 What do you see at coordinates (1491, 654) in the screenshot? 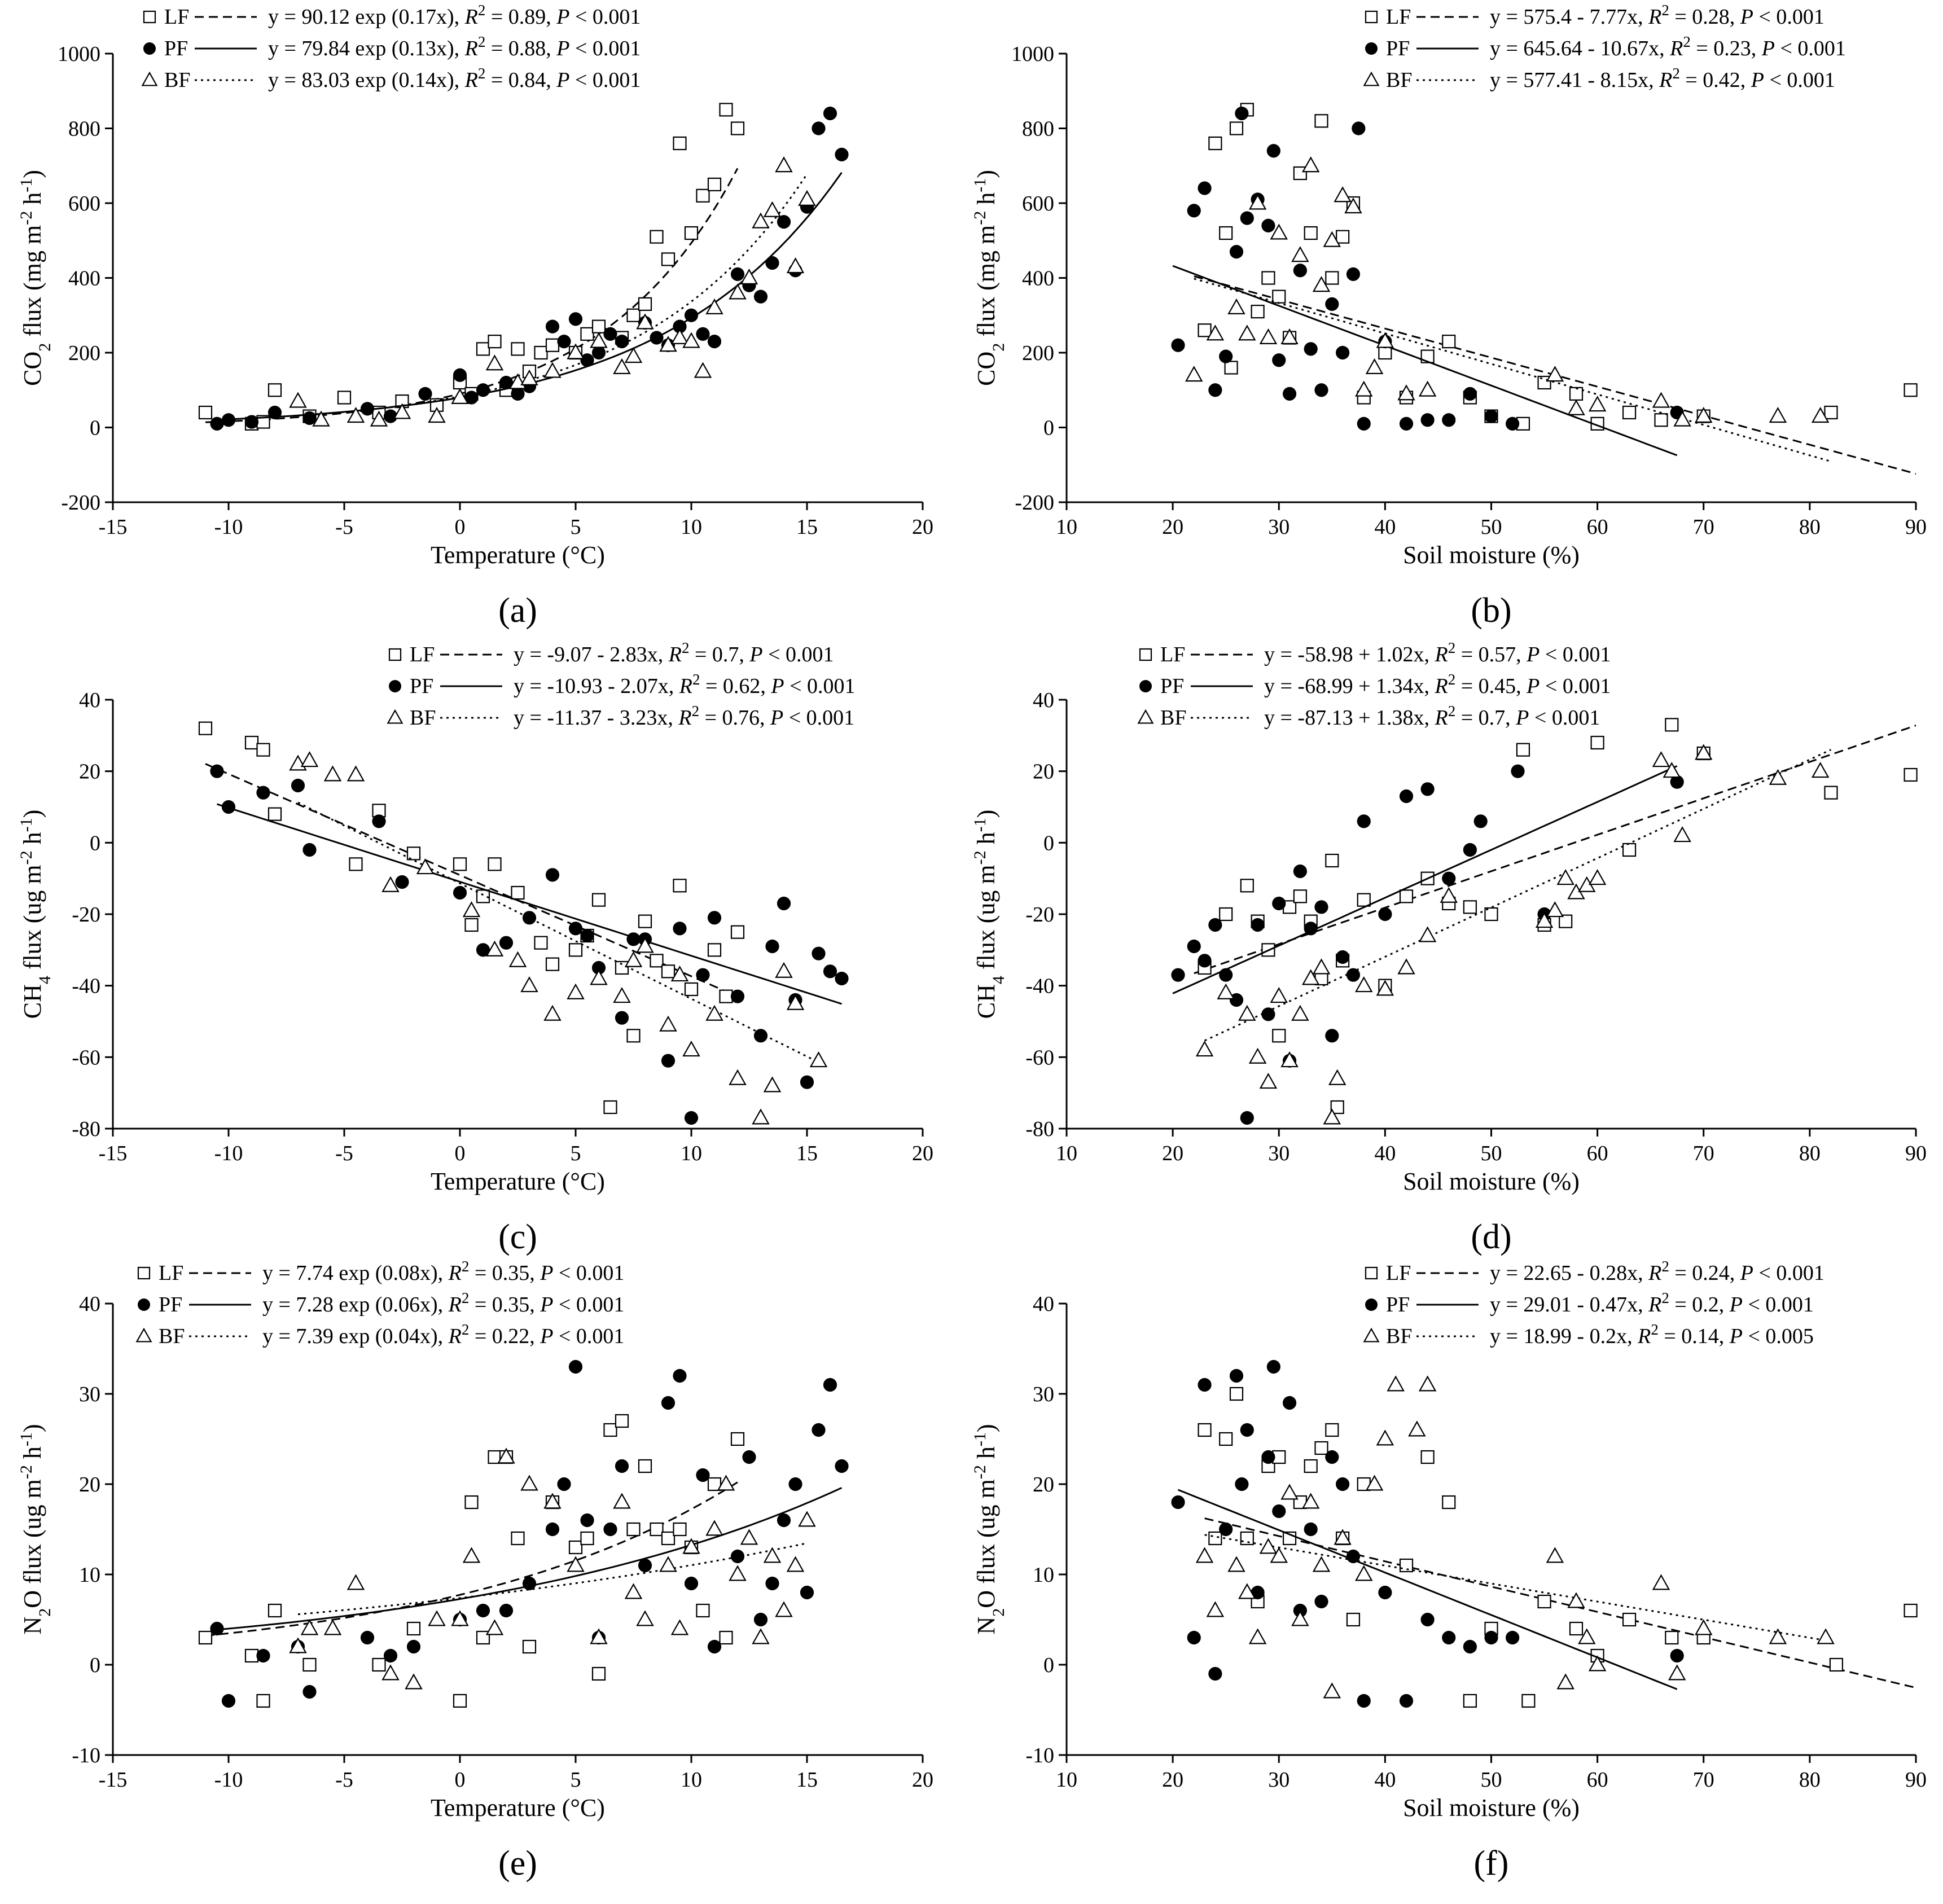
I see `r-squared-value: = 0.57,` at bounding box center [1491, 654].